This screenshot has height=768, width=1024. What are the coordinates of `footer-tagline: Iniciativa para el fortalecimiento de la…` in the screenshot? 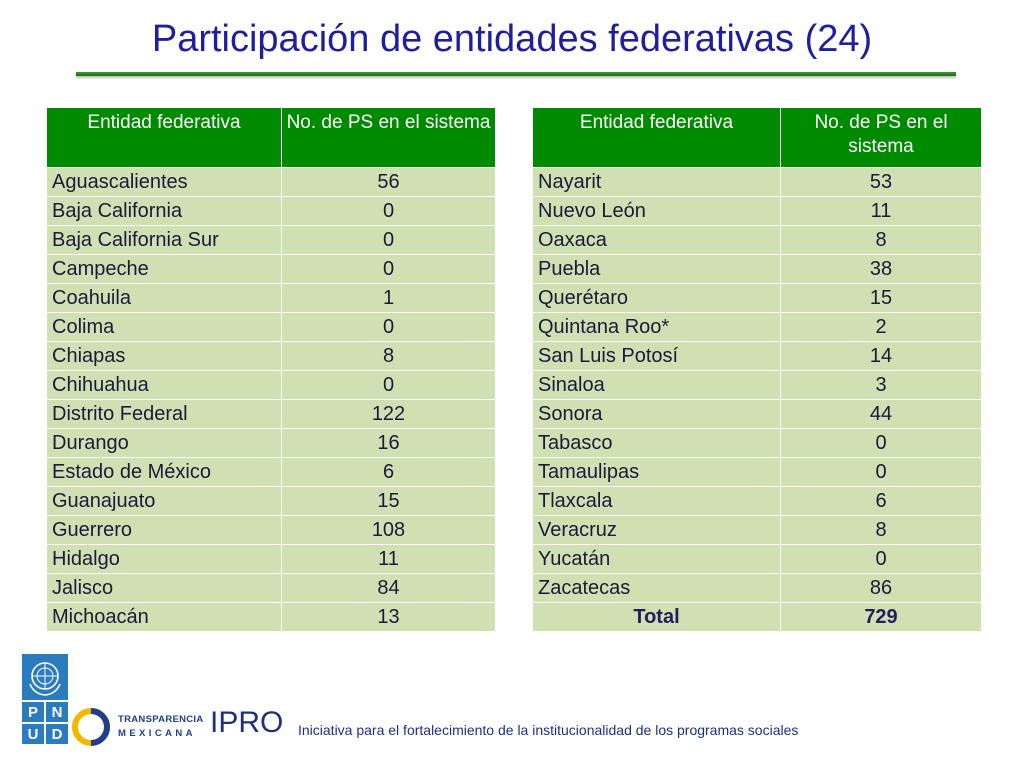 It's located at (548, 730).